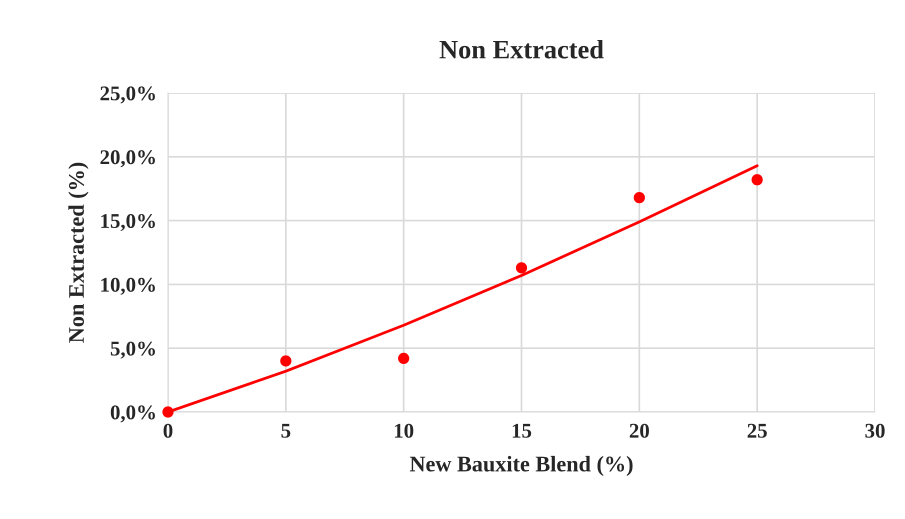 The image size is (905, 519). What do you see at coordinates (128, 286) in the screenshot?
I see `y-tick-label: 10,0%` at bounding box center [128, 286].